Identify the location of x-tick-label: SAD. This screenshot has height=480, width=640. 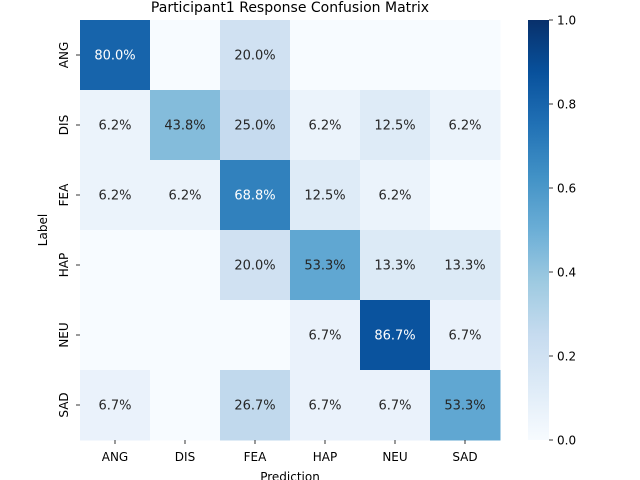
(464, 457).